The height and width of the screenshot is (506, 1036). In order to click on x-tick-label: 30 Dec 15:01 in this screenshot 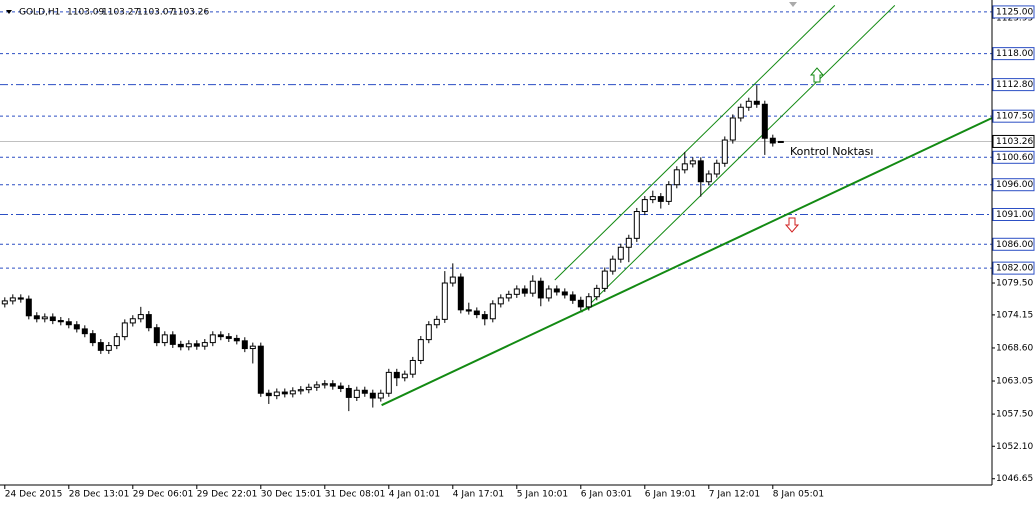, I will do `click(291, 495)`.